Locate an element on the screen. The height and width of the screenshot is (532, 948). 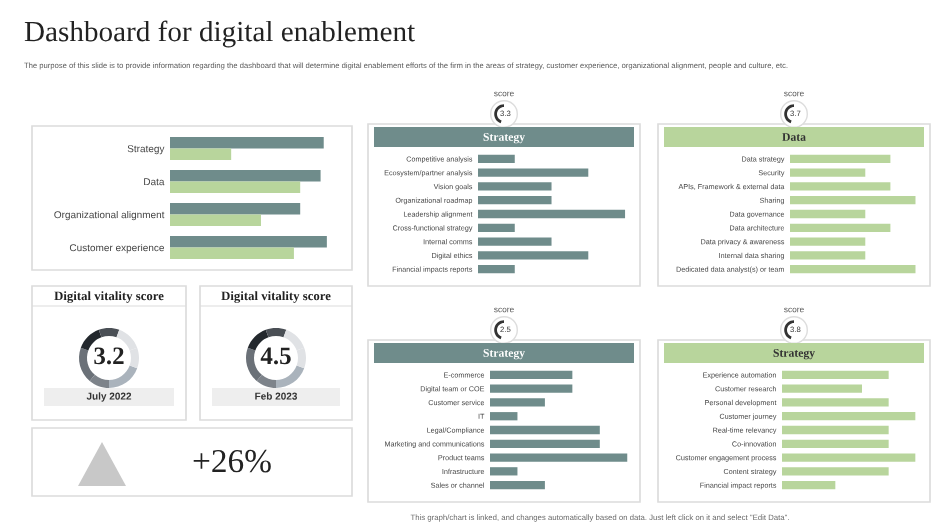
text: Dashboard for digital enablement is located at coordinates (220, 34).